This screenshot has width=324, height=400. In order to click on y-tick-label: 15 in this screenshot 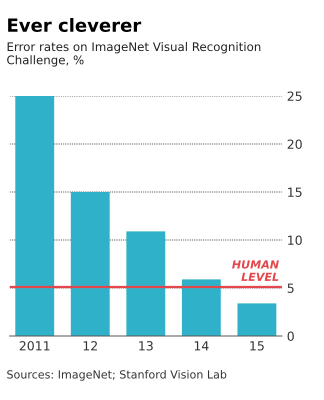, I will do `click(295, 192)`.